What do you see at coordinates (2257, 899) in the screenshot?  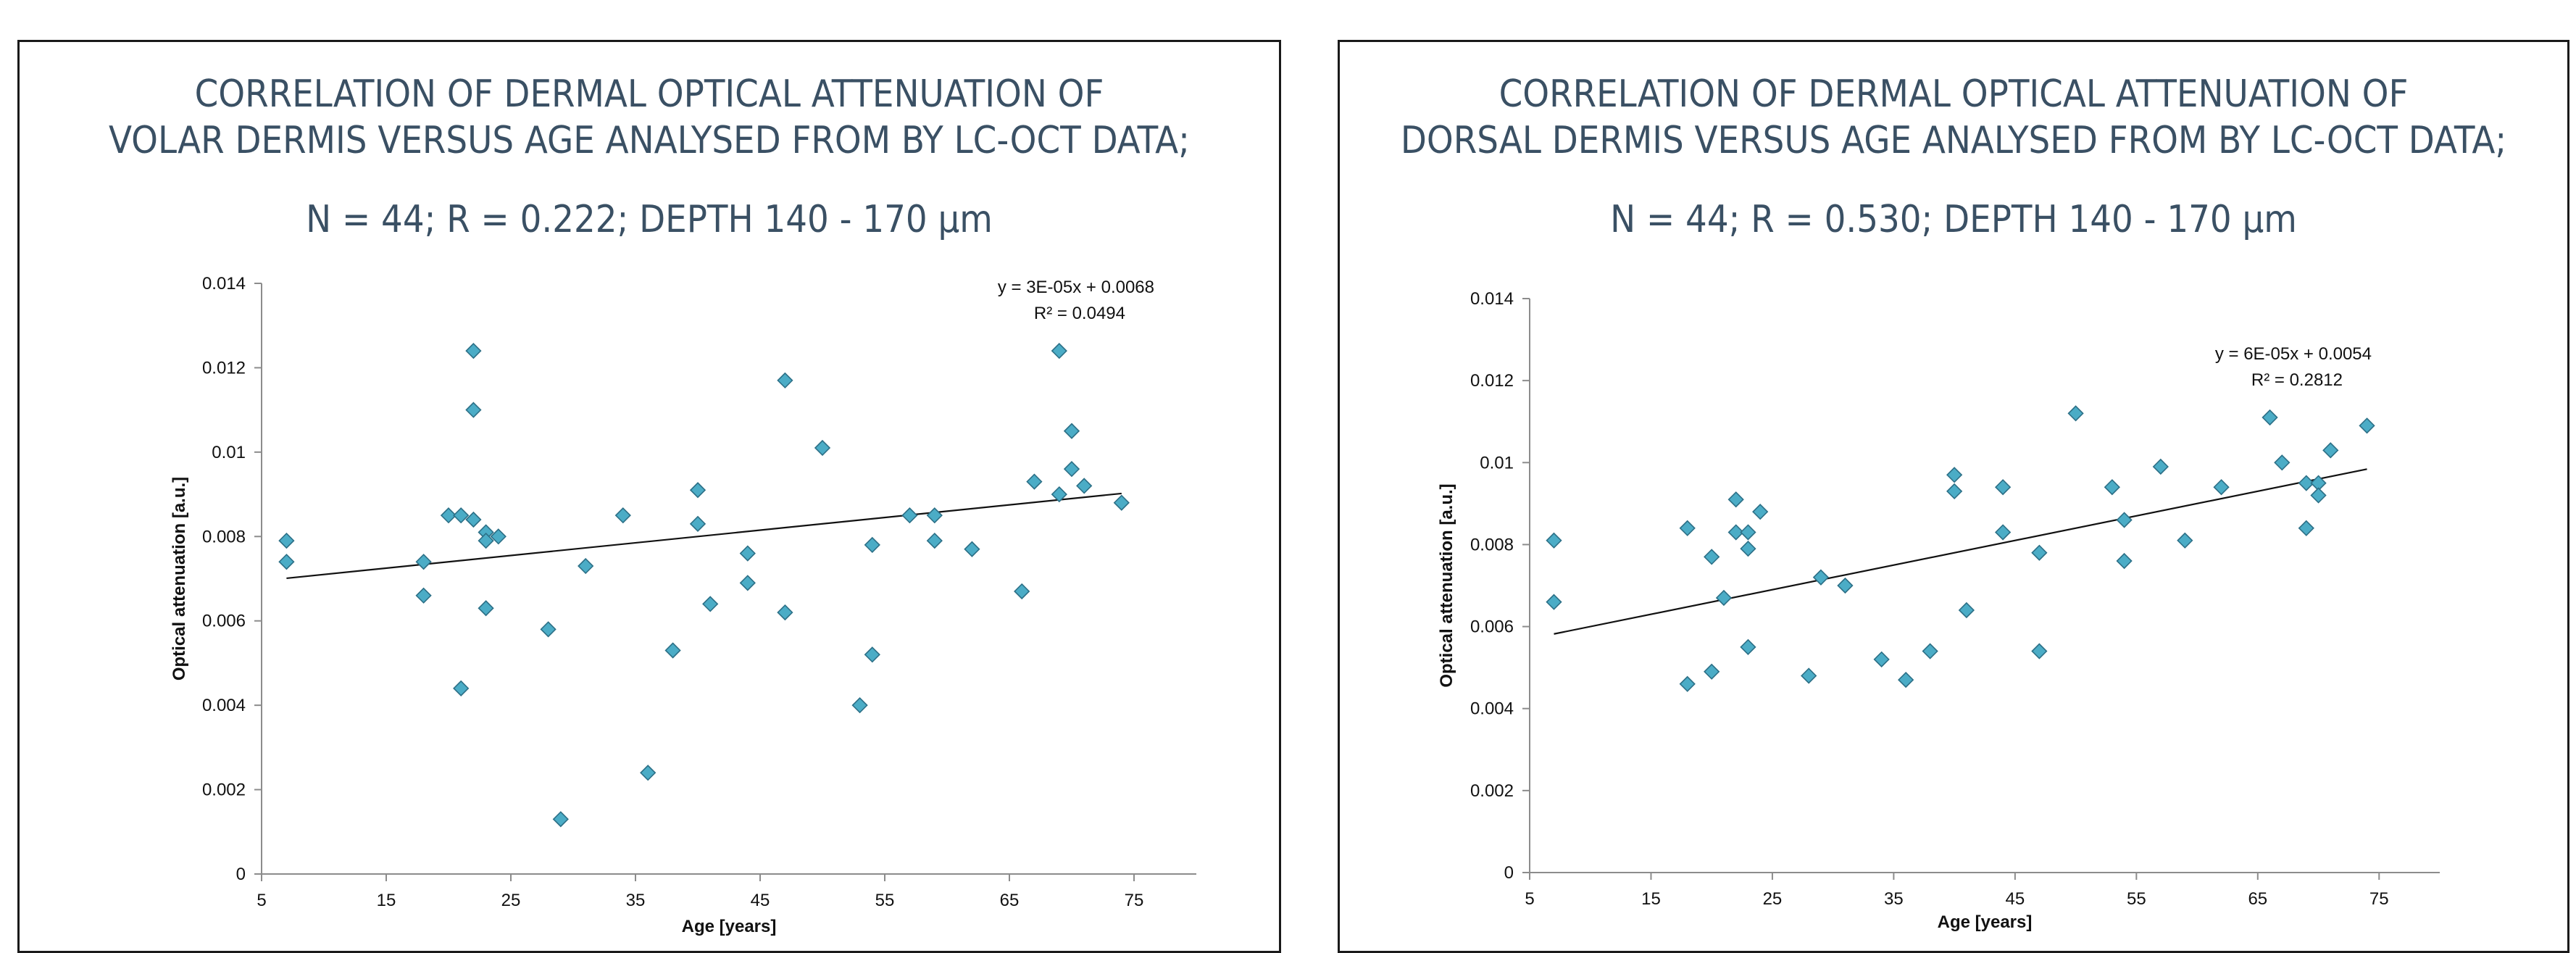 I see `x-tick-label: 65` at bounding box center [2257, 899].